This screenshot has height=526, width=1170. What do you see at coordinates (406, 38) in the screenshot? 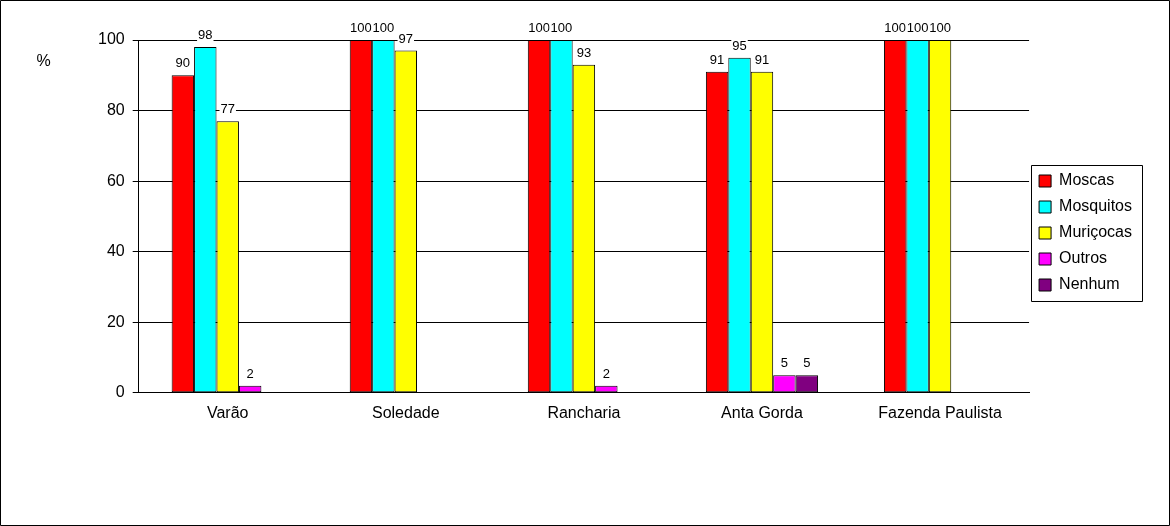
I see `data-label: 97` at bounding box center [406, 38].